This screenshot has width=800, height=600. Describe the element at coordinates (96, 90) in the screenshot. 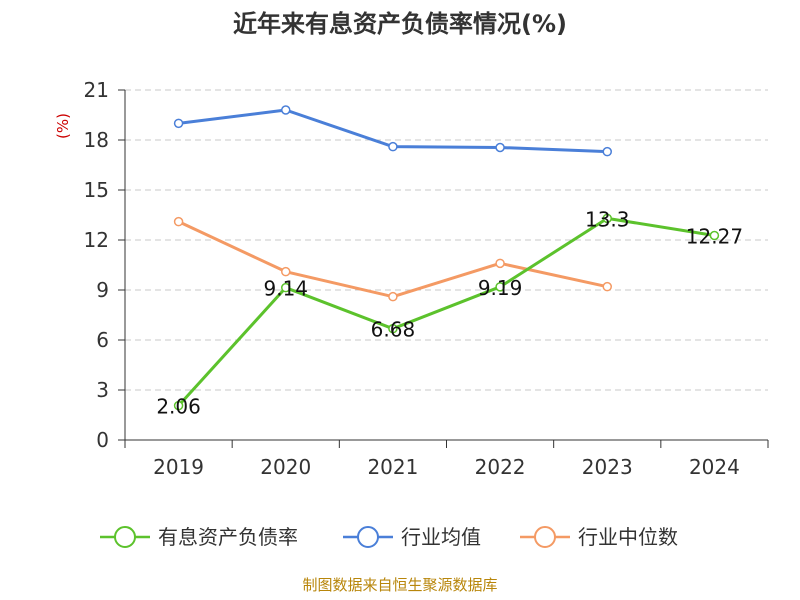

I see `y-tick-label: 21` at that location.